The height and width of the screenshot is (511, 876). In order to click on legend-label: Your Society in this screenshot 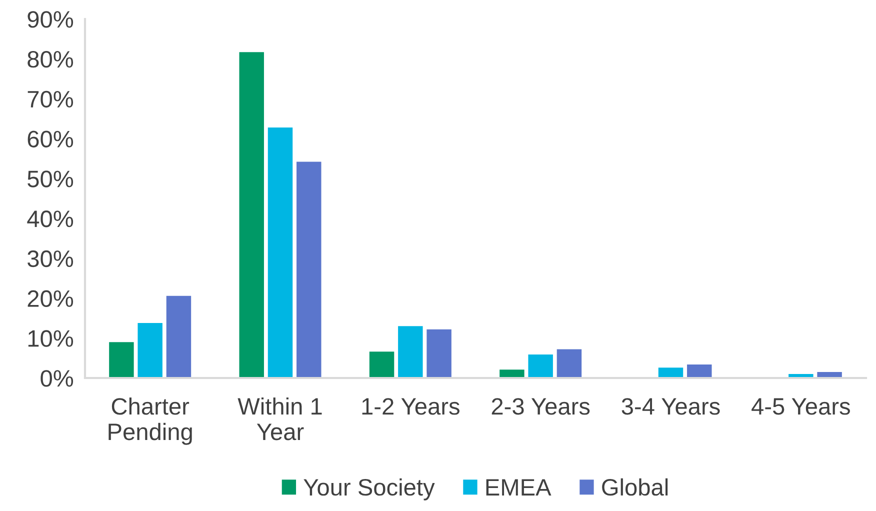, I will do `click(369, 489)`.